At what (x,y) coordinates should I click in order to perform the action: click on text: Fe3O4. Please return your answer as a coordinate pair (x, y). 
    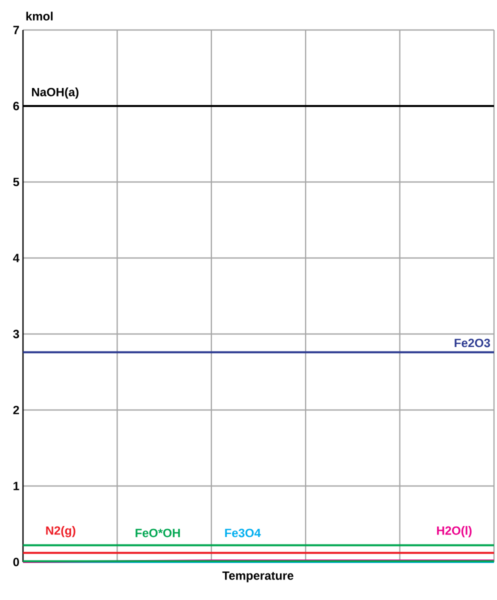
    Looking at the image, I should click on (242, 533).